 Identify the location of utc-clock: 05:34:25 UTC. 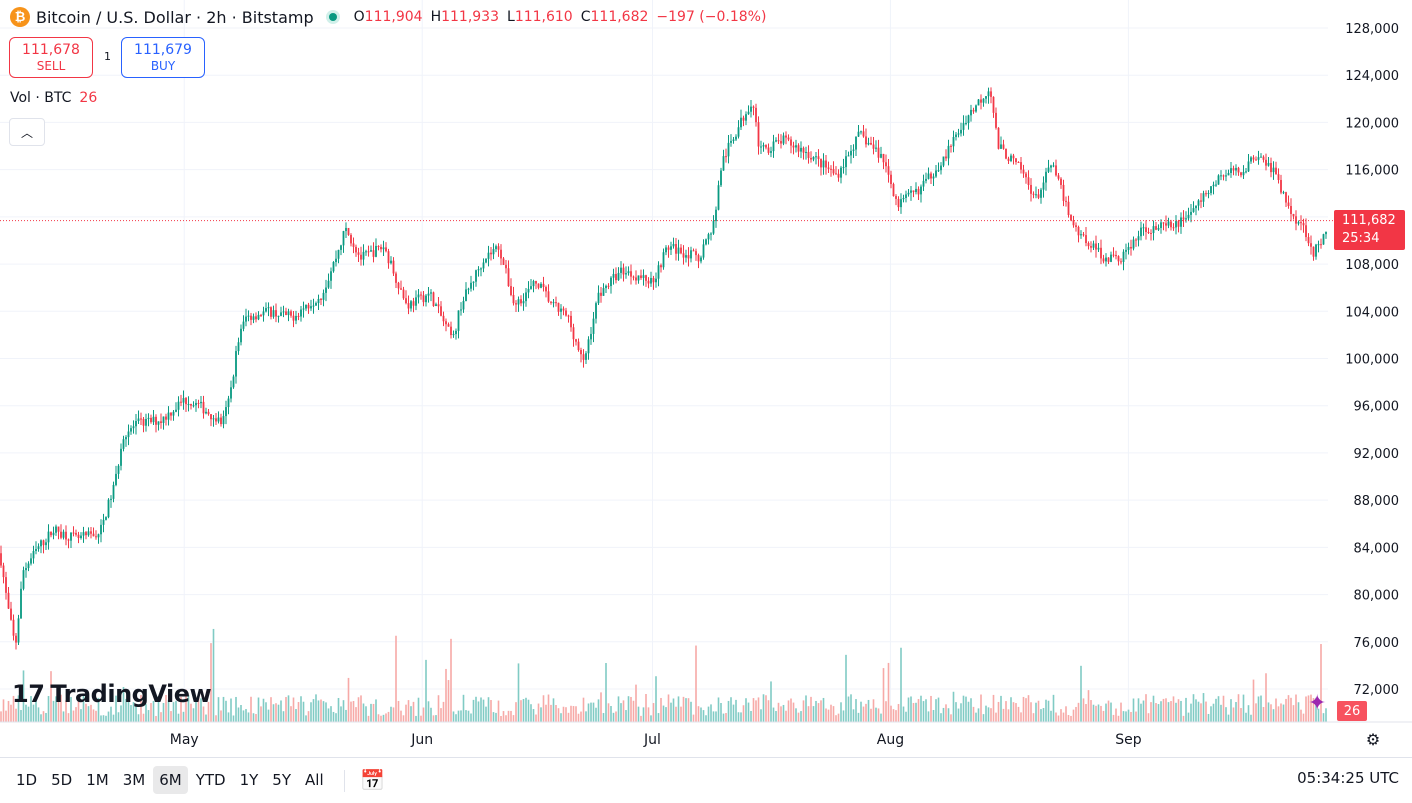
(1348, 778).